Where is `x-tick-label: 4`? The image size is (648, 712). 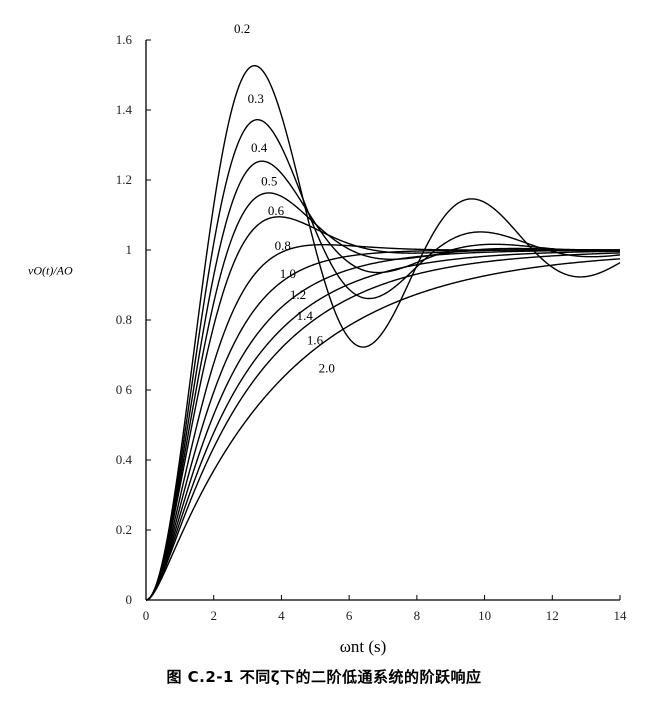
x-tick-label: 4 is located at coordinates (281, 615).